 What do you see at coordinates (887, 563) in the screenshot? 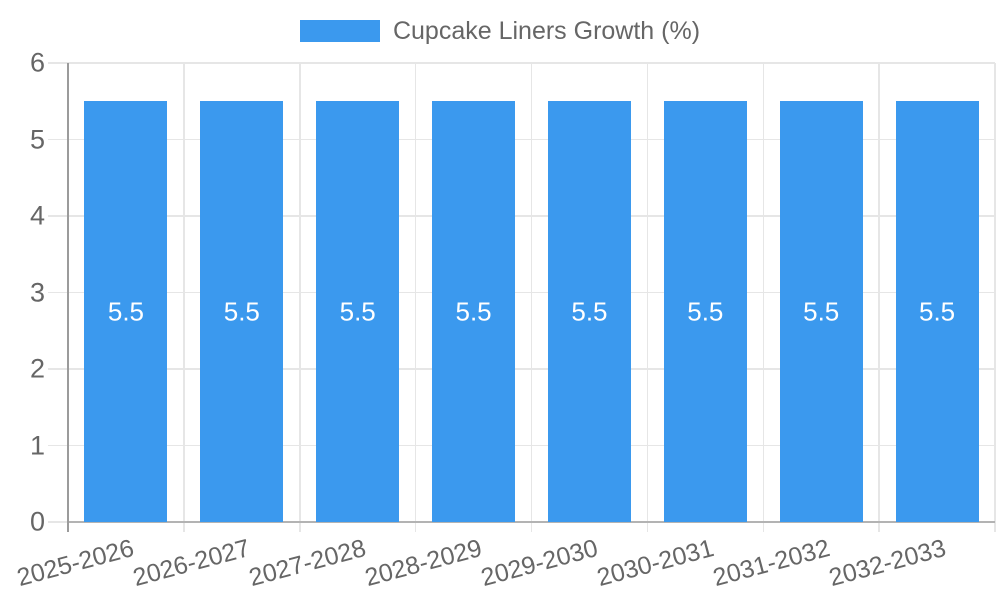
I see `x-axis-tick-label: 2032-2033` at bounding box center [887, 563].